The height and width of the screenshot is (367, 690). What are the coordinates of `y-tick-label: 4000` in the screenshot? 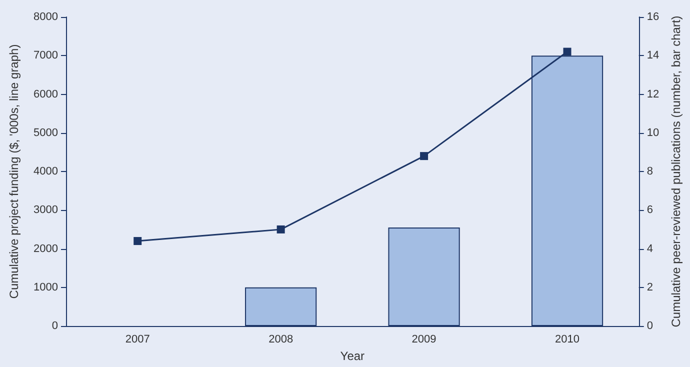 It's located at (46, 172).